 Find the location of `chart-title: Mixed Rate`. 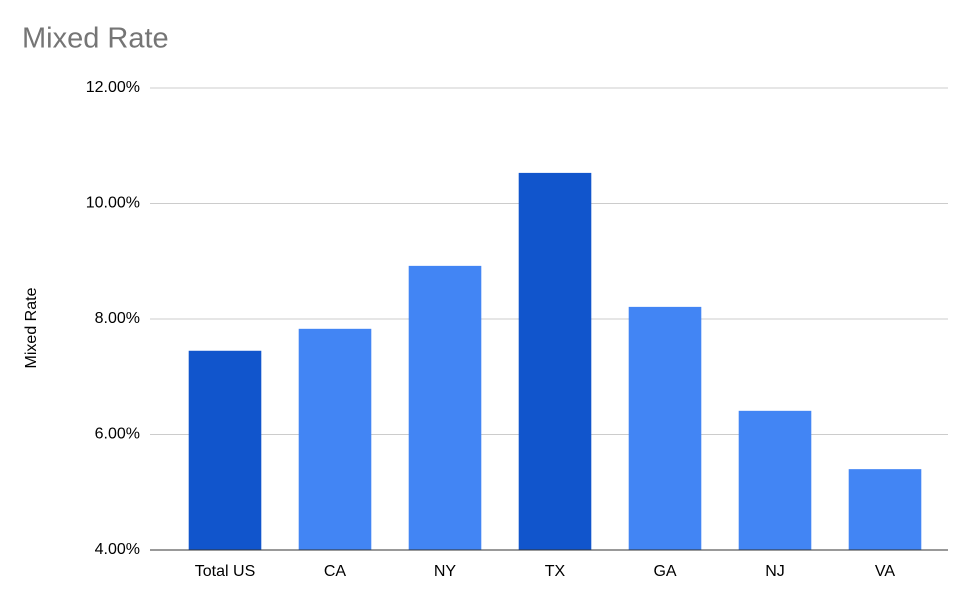

chart-title: Mixed Rate is located at coordinates (95, 39).